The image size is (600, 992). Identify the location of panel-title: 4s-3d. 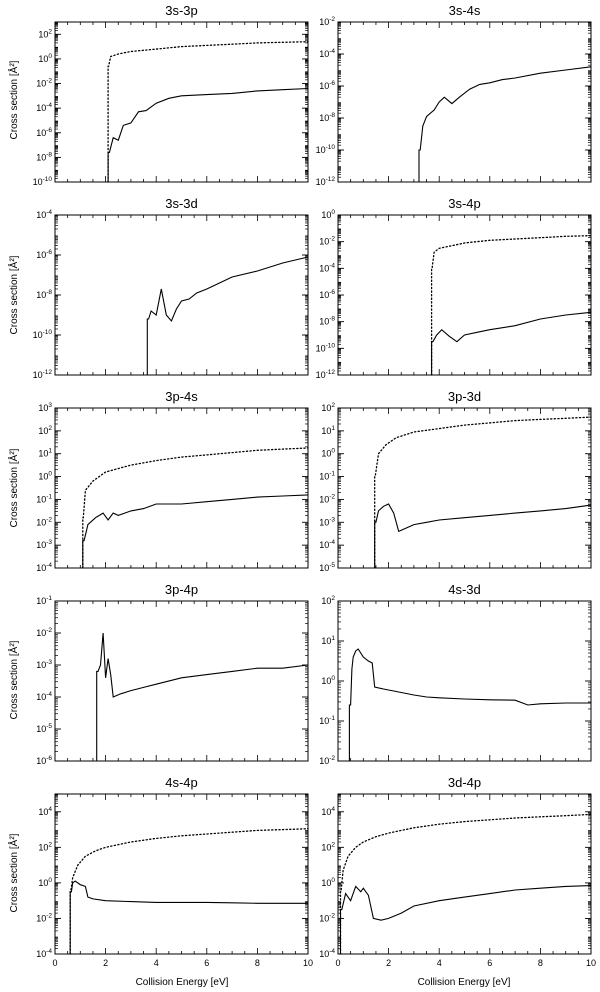
(464, 589).